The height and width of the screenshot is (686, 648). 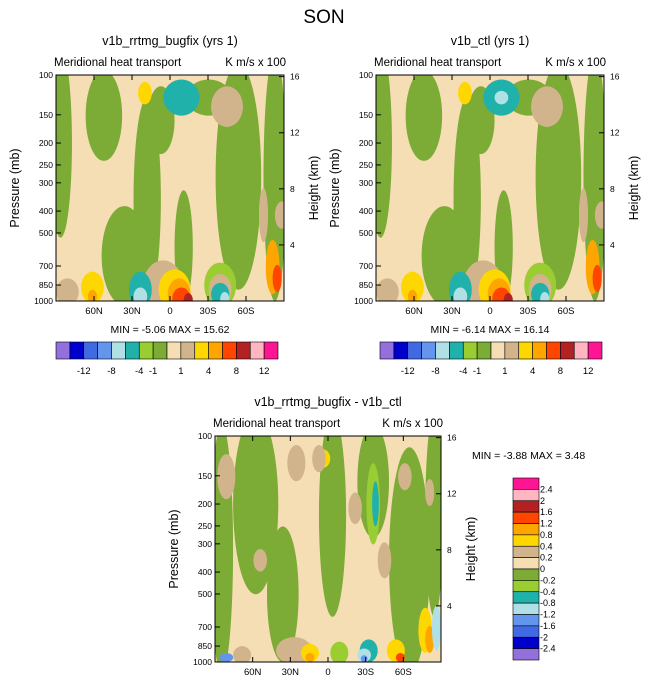 What do you see at coordinates (548, 615) in the screenshot?
I see `colorbar-label: -1.2` at bounding box center [548, 615].